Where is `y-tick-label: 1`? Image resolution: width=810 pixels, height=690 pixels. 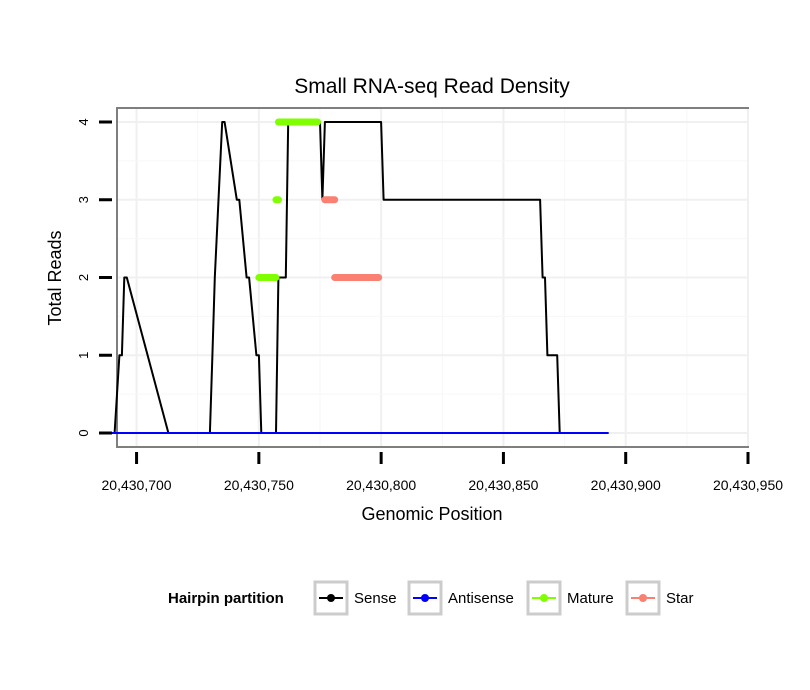 y-tick-label: 1 is located at coordinates (83, 355).